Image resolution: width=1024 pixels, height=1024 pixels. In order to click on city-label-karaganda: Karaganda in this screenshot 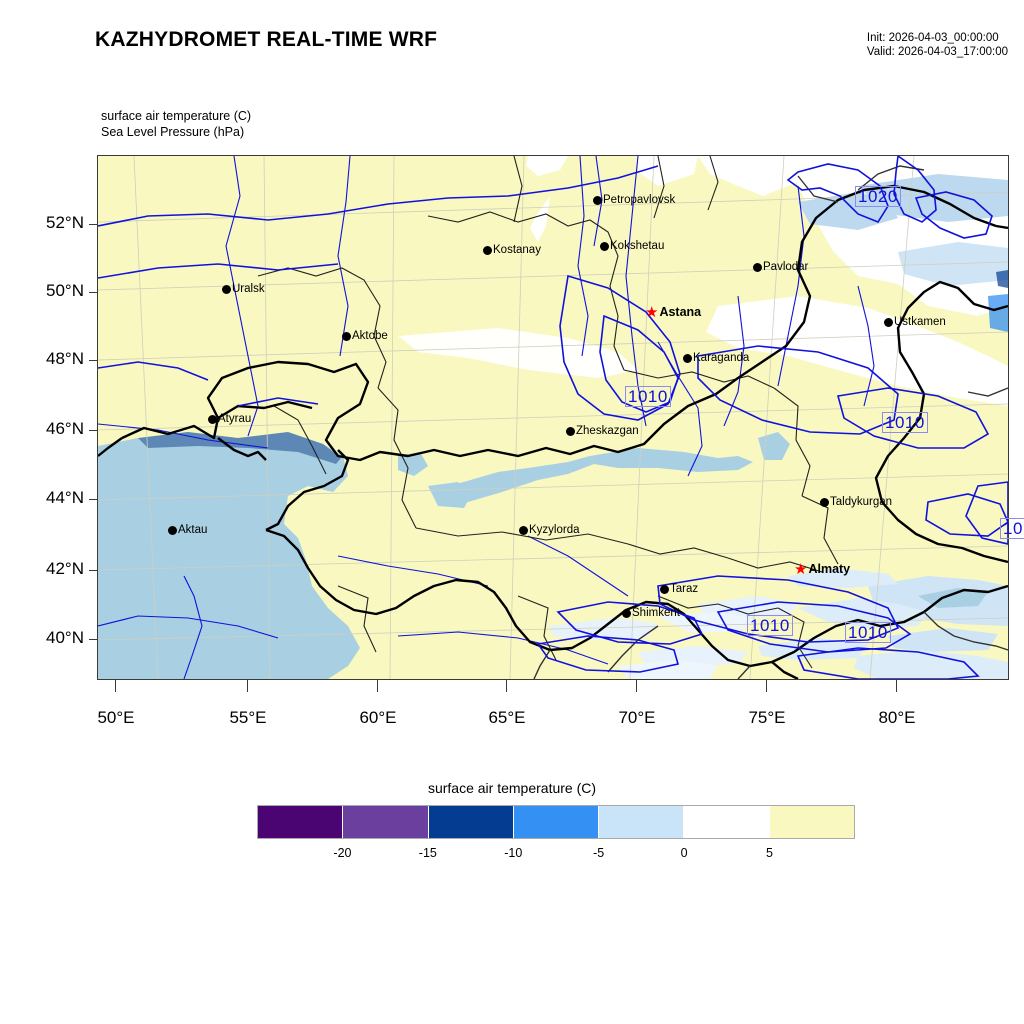, I will do `click(721, 358)`.